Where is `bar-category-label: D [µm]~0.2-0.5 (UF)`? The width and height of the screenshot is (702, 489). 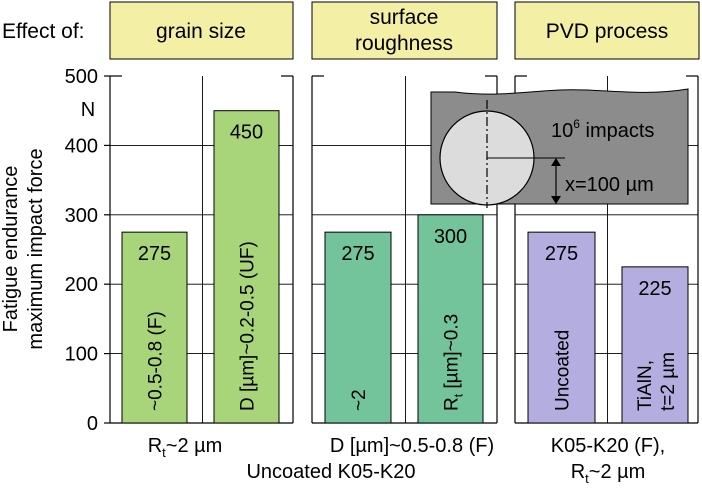 bar-category-label: D [µm]~0.2-0.5 (UF) is located at coordinates (248, 326).